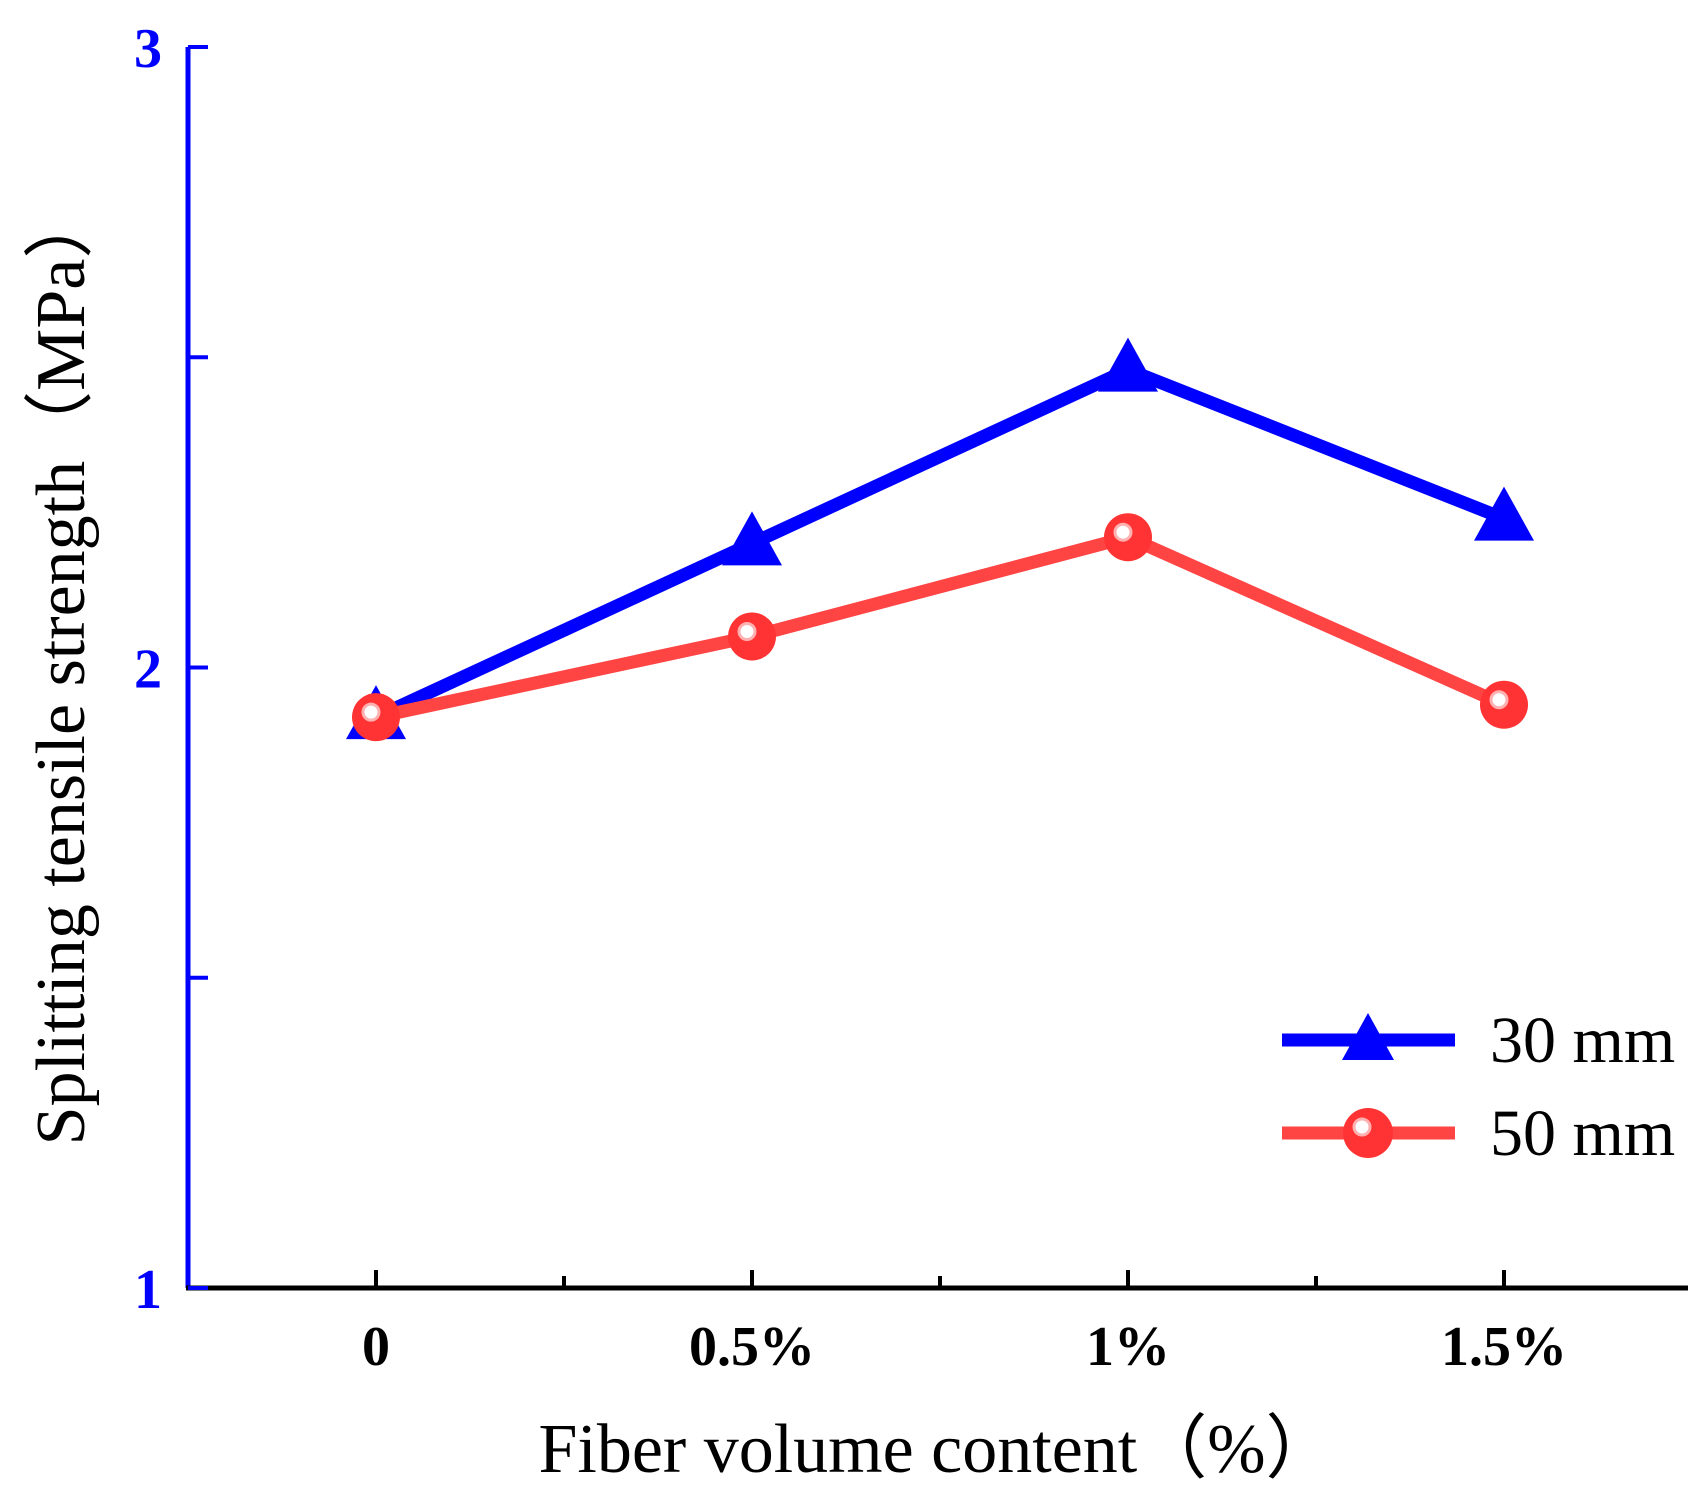  I want to click on y-tick-label: 2, so click(148, 670).